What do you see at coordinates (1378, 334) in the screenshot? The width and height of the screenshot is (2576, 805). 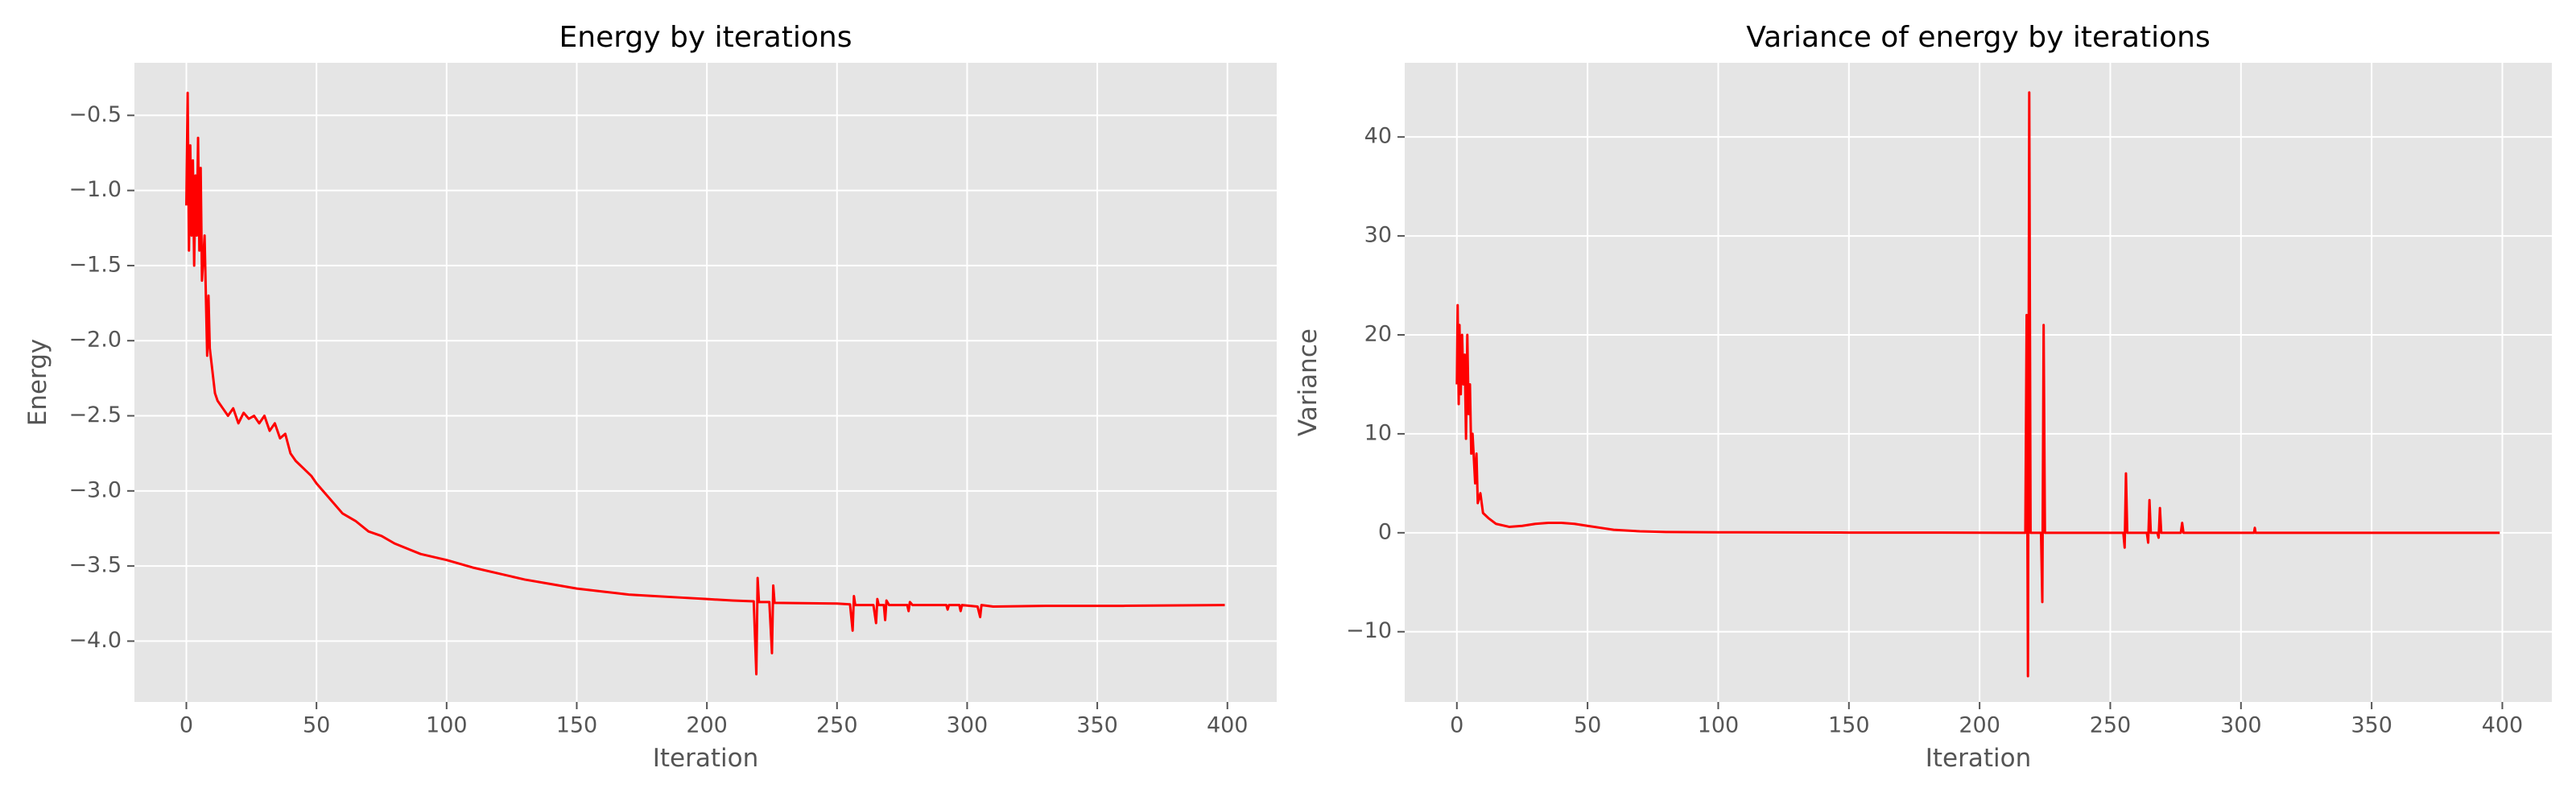 I see `y-tick-label: 20` at bounding box center [1378, 334].